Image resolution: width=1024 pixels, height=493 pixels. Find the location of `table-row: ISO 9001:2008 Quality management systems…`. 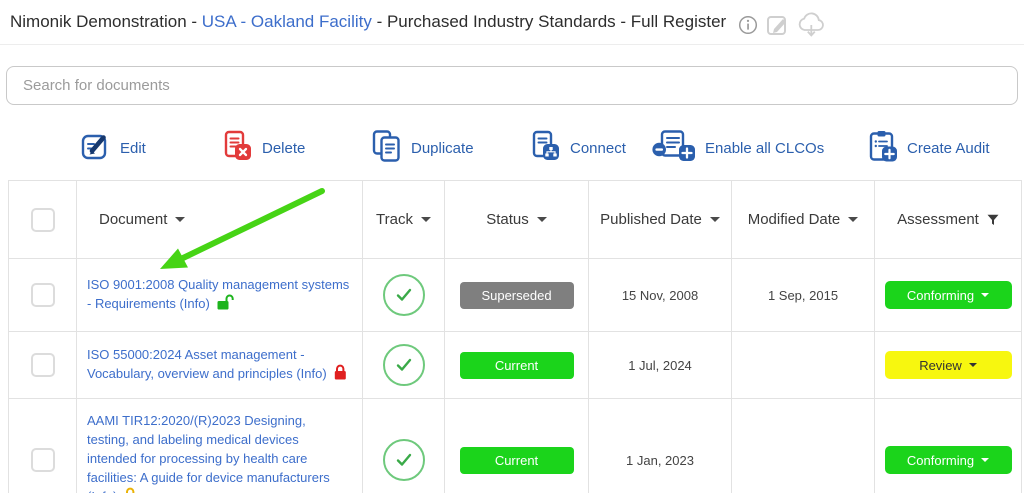

table-row: ISO 9001:2008 Quality management systems… is located at coordinates (515, 295).